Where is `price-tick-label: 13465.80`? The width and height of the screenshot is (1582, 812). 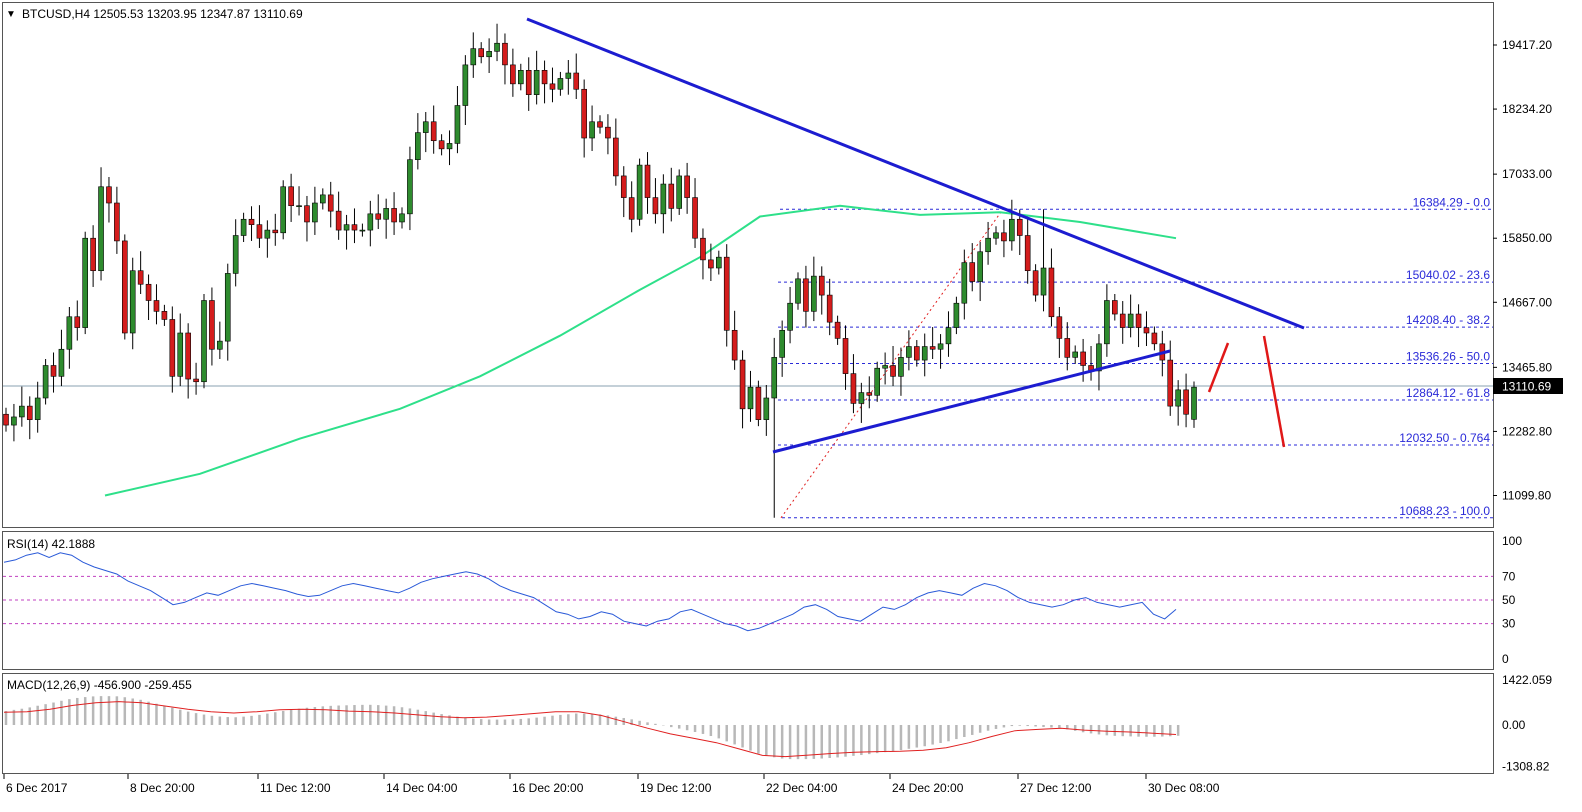
price-tick-label: 13465.80 is located at coordinates (1527, 367).